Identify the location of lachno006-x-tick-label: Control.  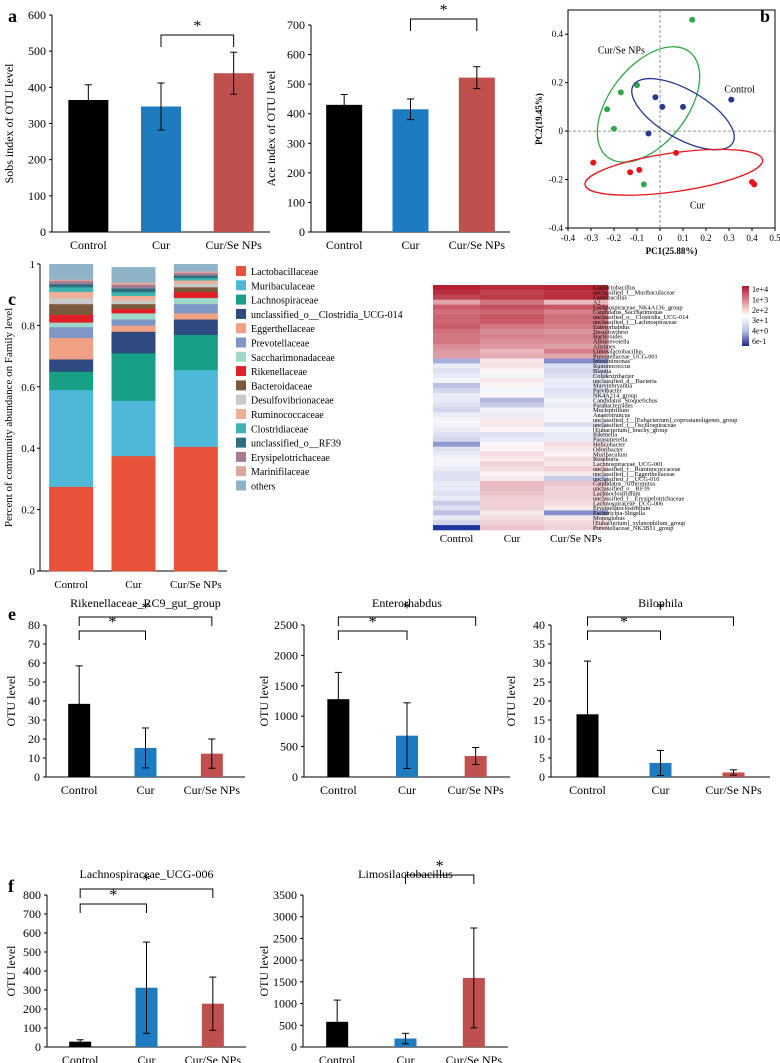
(80, 1058).